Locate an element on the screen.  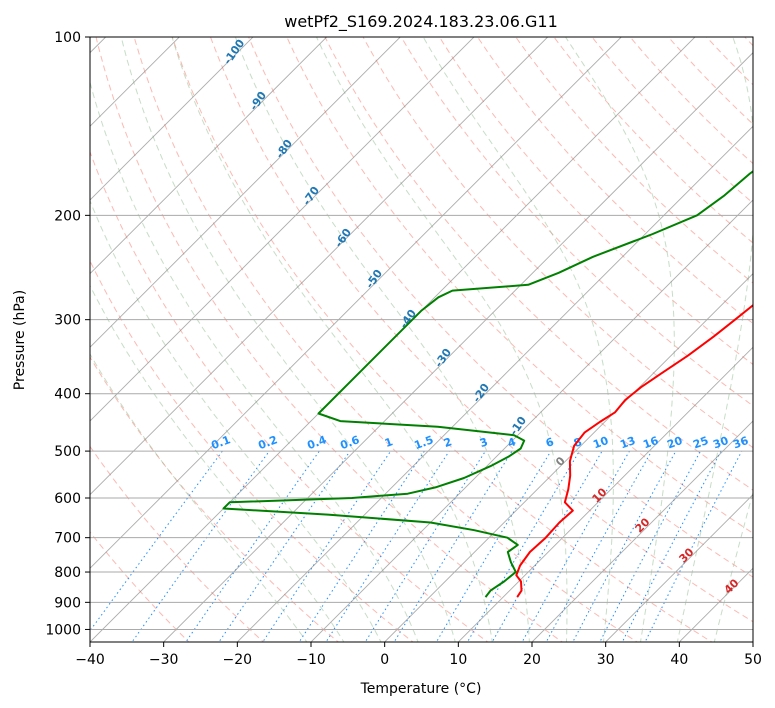
mixing-ratio-label: 16 is located at coordinates (650, 443).